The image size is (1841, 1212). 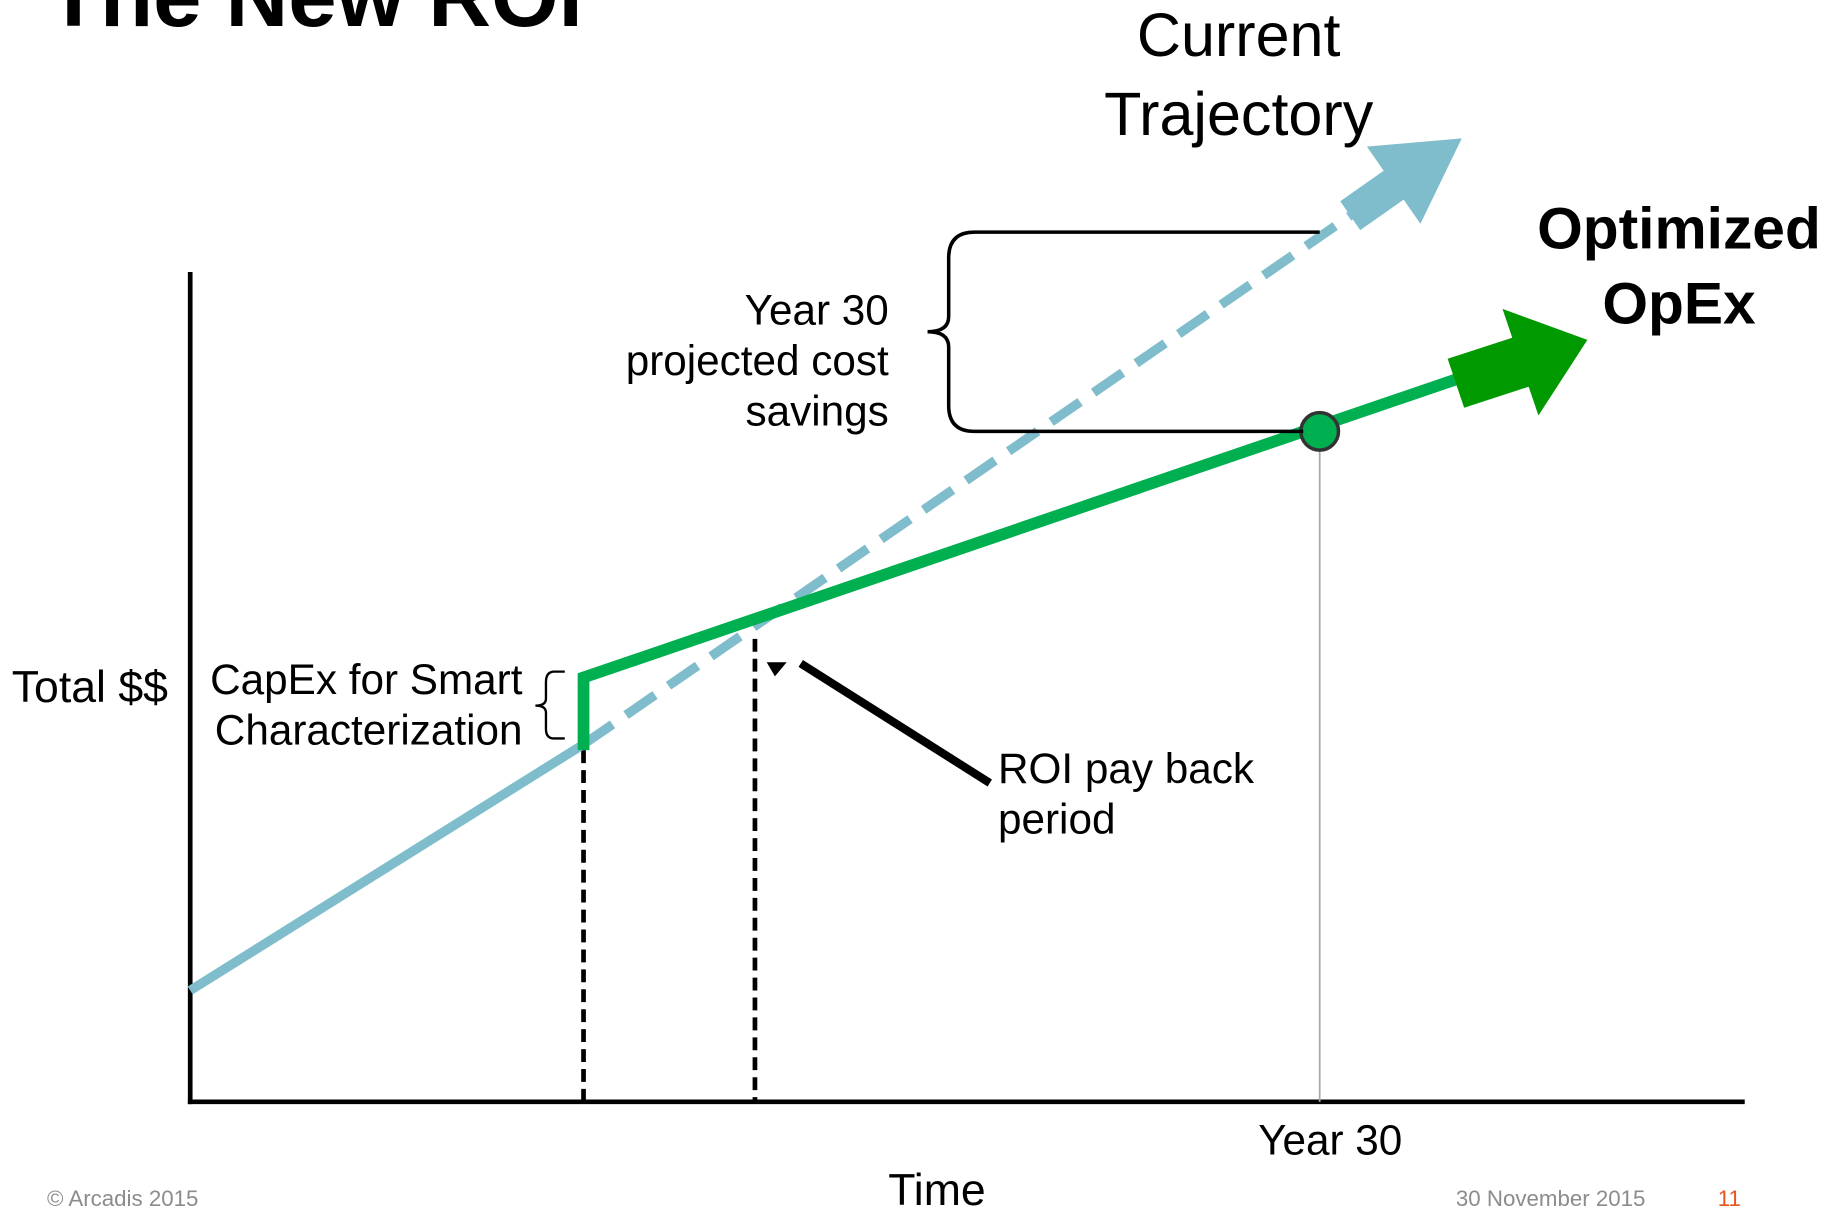 What do you see at coordinates (1123, 332) in the screenshot?
I see `savings-bracket` at bounding box center [1123, 332].